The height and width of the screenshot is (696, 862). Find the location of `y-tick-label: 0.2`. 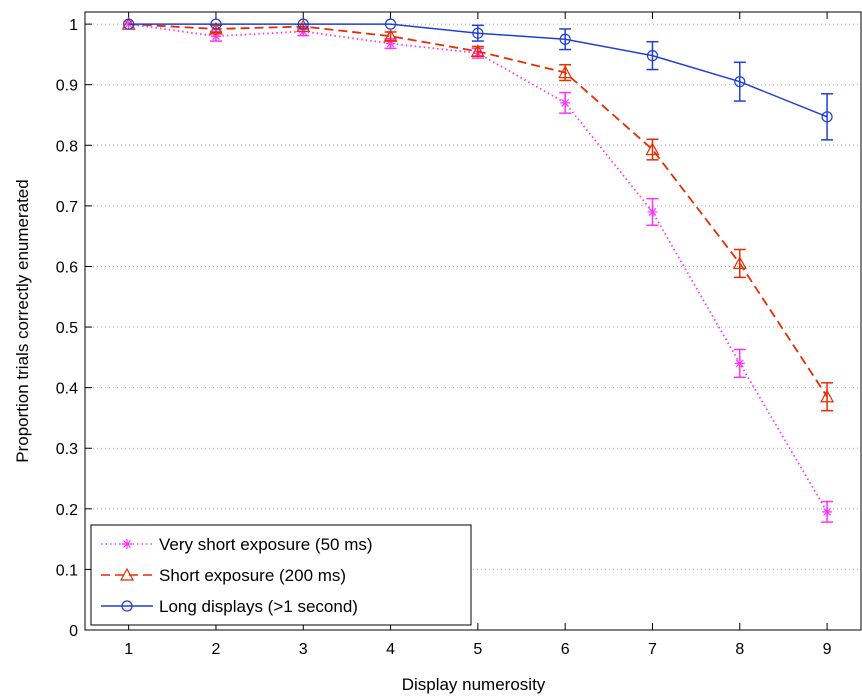

y-tick-label: 0.2 is located at coordinates (67, 510).